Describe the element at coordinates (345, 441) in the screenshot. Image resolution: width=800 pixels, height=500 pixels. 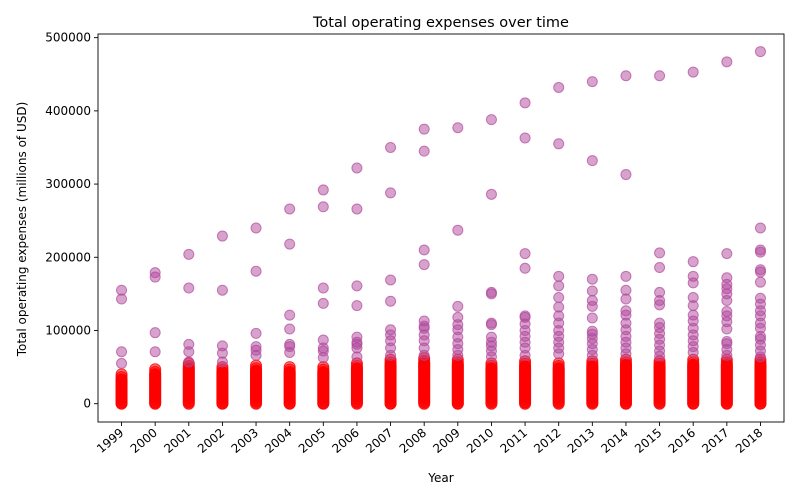
I see `x-tick-label: 2006` at that location.